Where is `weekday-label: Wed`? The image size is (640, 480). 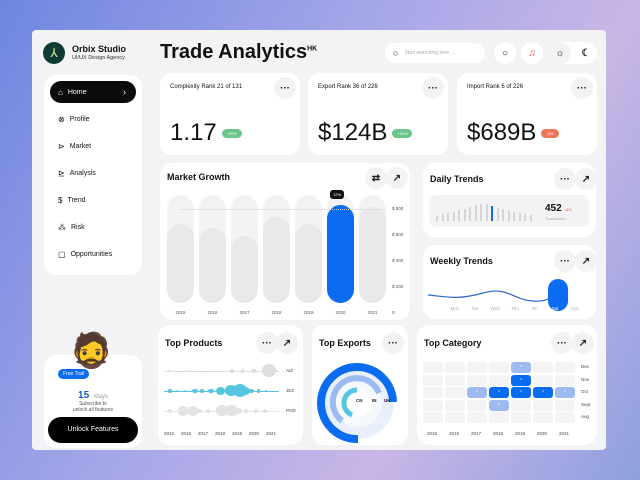 weekday-label: Wed is located at coordinates (495, 308).